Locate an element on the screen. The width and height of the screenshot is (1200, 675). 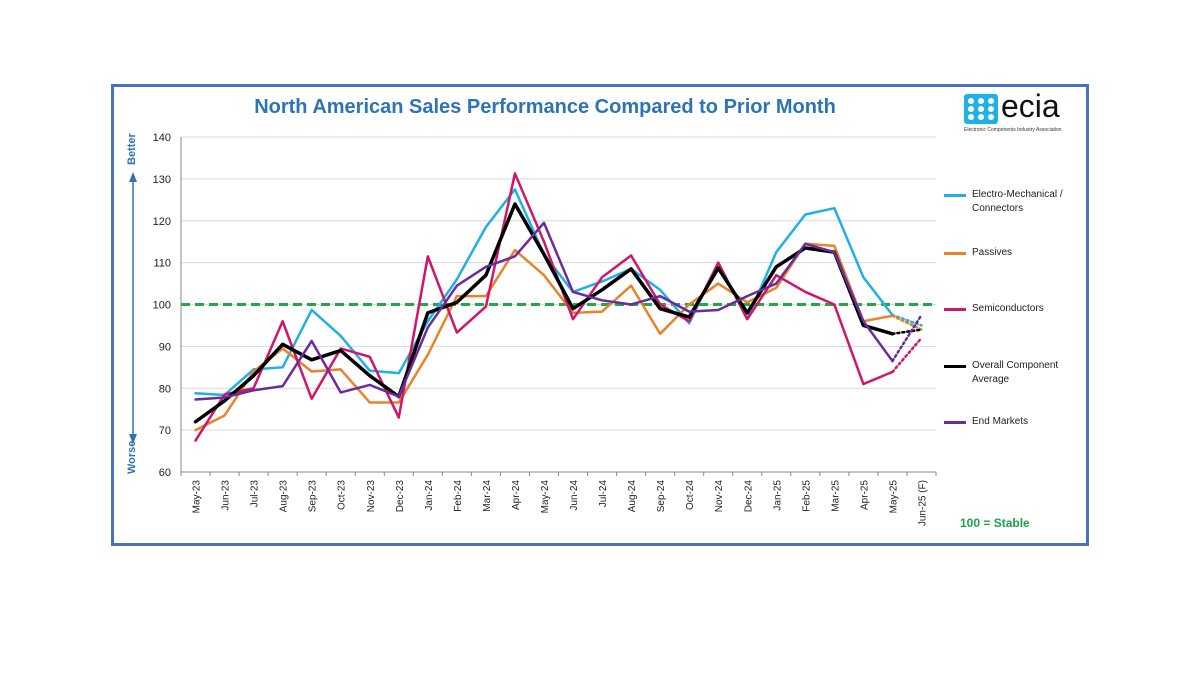
legend-label-passives: Passives is located at coordinates (992, 252).